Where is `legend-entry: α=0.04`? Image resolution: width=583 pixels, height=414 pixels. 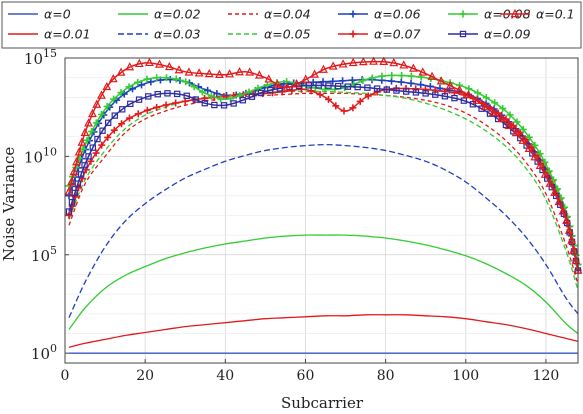 legend-entry: α=0.04 is located at coordinates (269, 14).